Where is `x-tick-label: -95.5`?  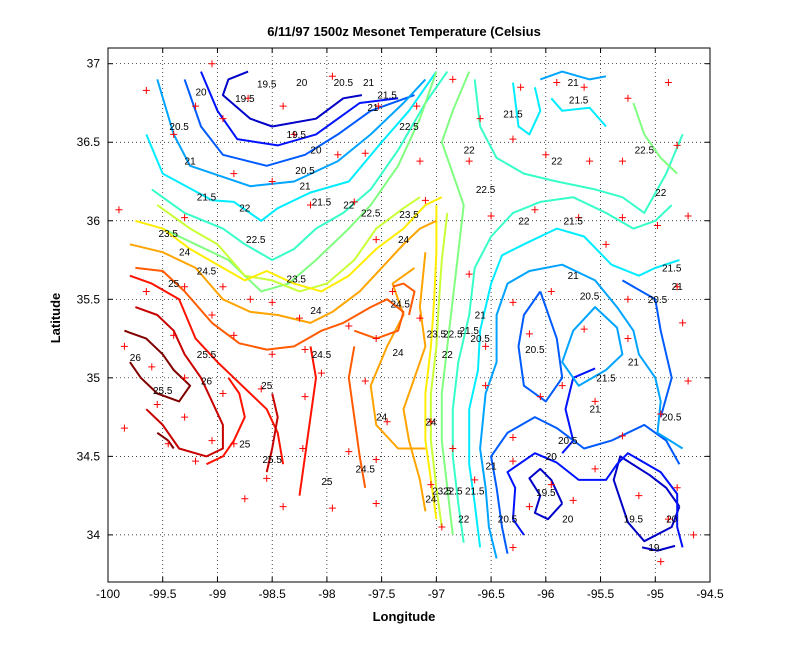 x-tick-label: -95.5 is located at coordinates (601, 594).